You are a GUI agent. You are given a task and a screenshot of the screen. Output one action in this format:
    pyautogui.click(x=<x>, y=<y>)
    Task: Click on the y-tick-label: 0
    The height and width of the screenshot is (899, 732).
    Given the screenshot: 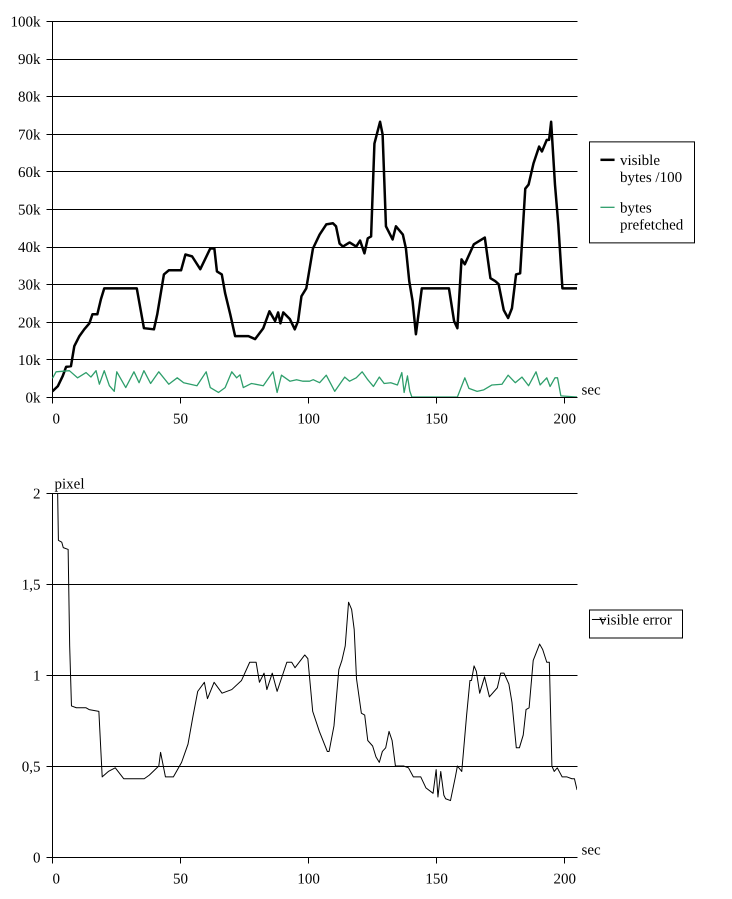 What is the action you would take?
    pyautogui.click(x=36, y=858)
    